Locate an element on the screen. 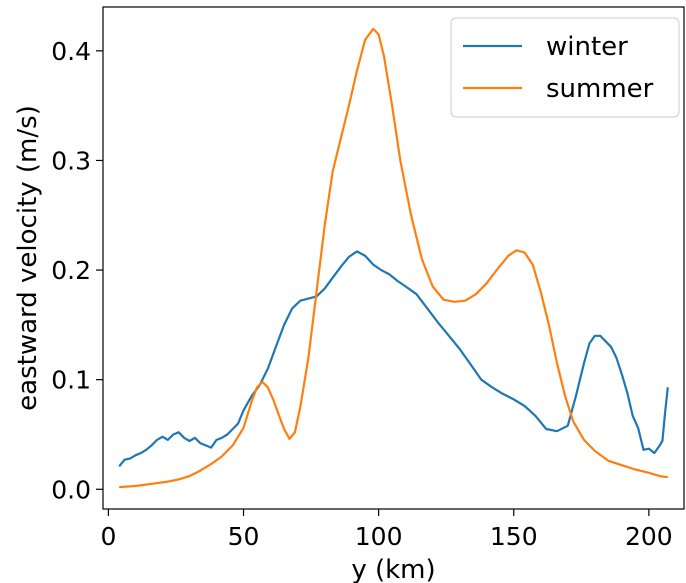 The width and height of the screenshot is (686, 583). x-tick-label: 200 is located at coordinates (649, 536).